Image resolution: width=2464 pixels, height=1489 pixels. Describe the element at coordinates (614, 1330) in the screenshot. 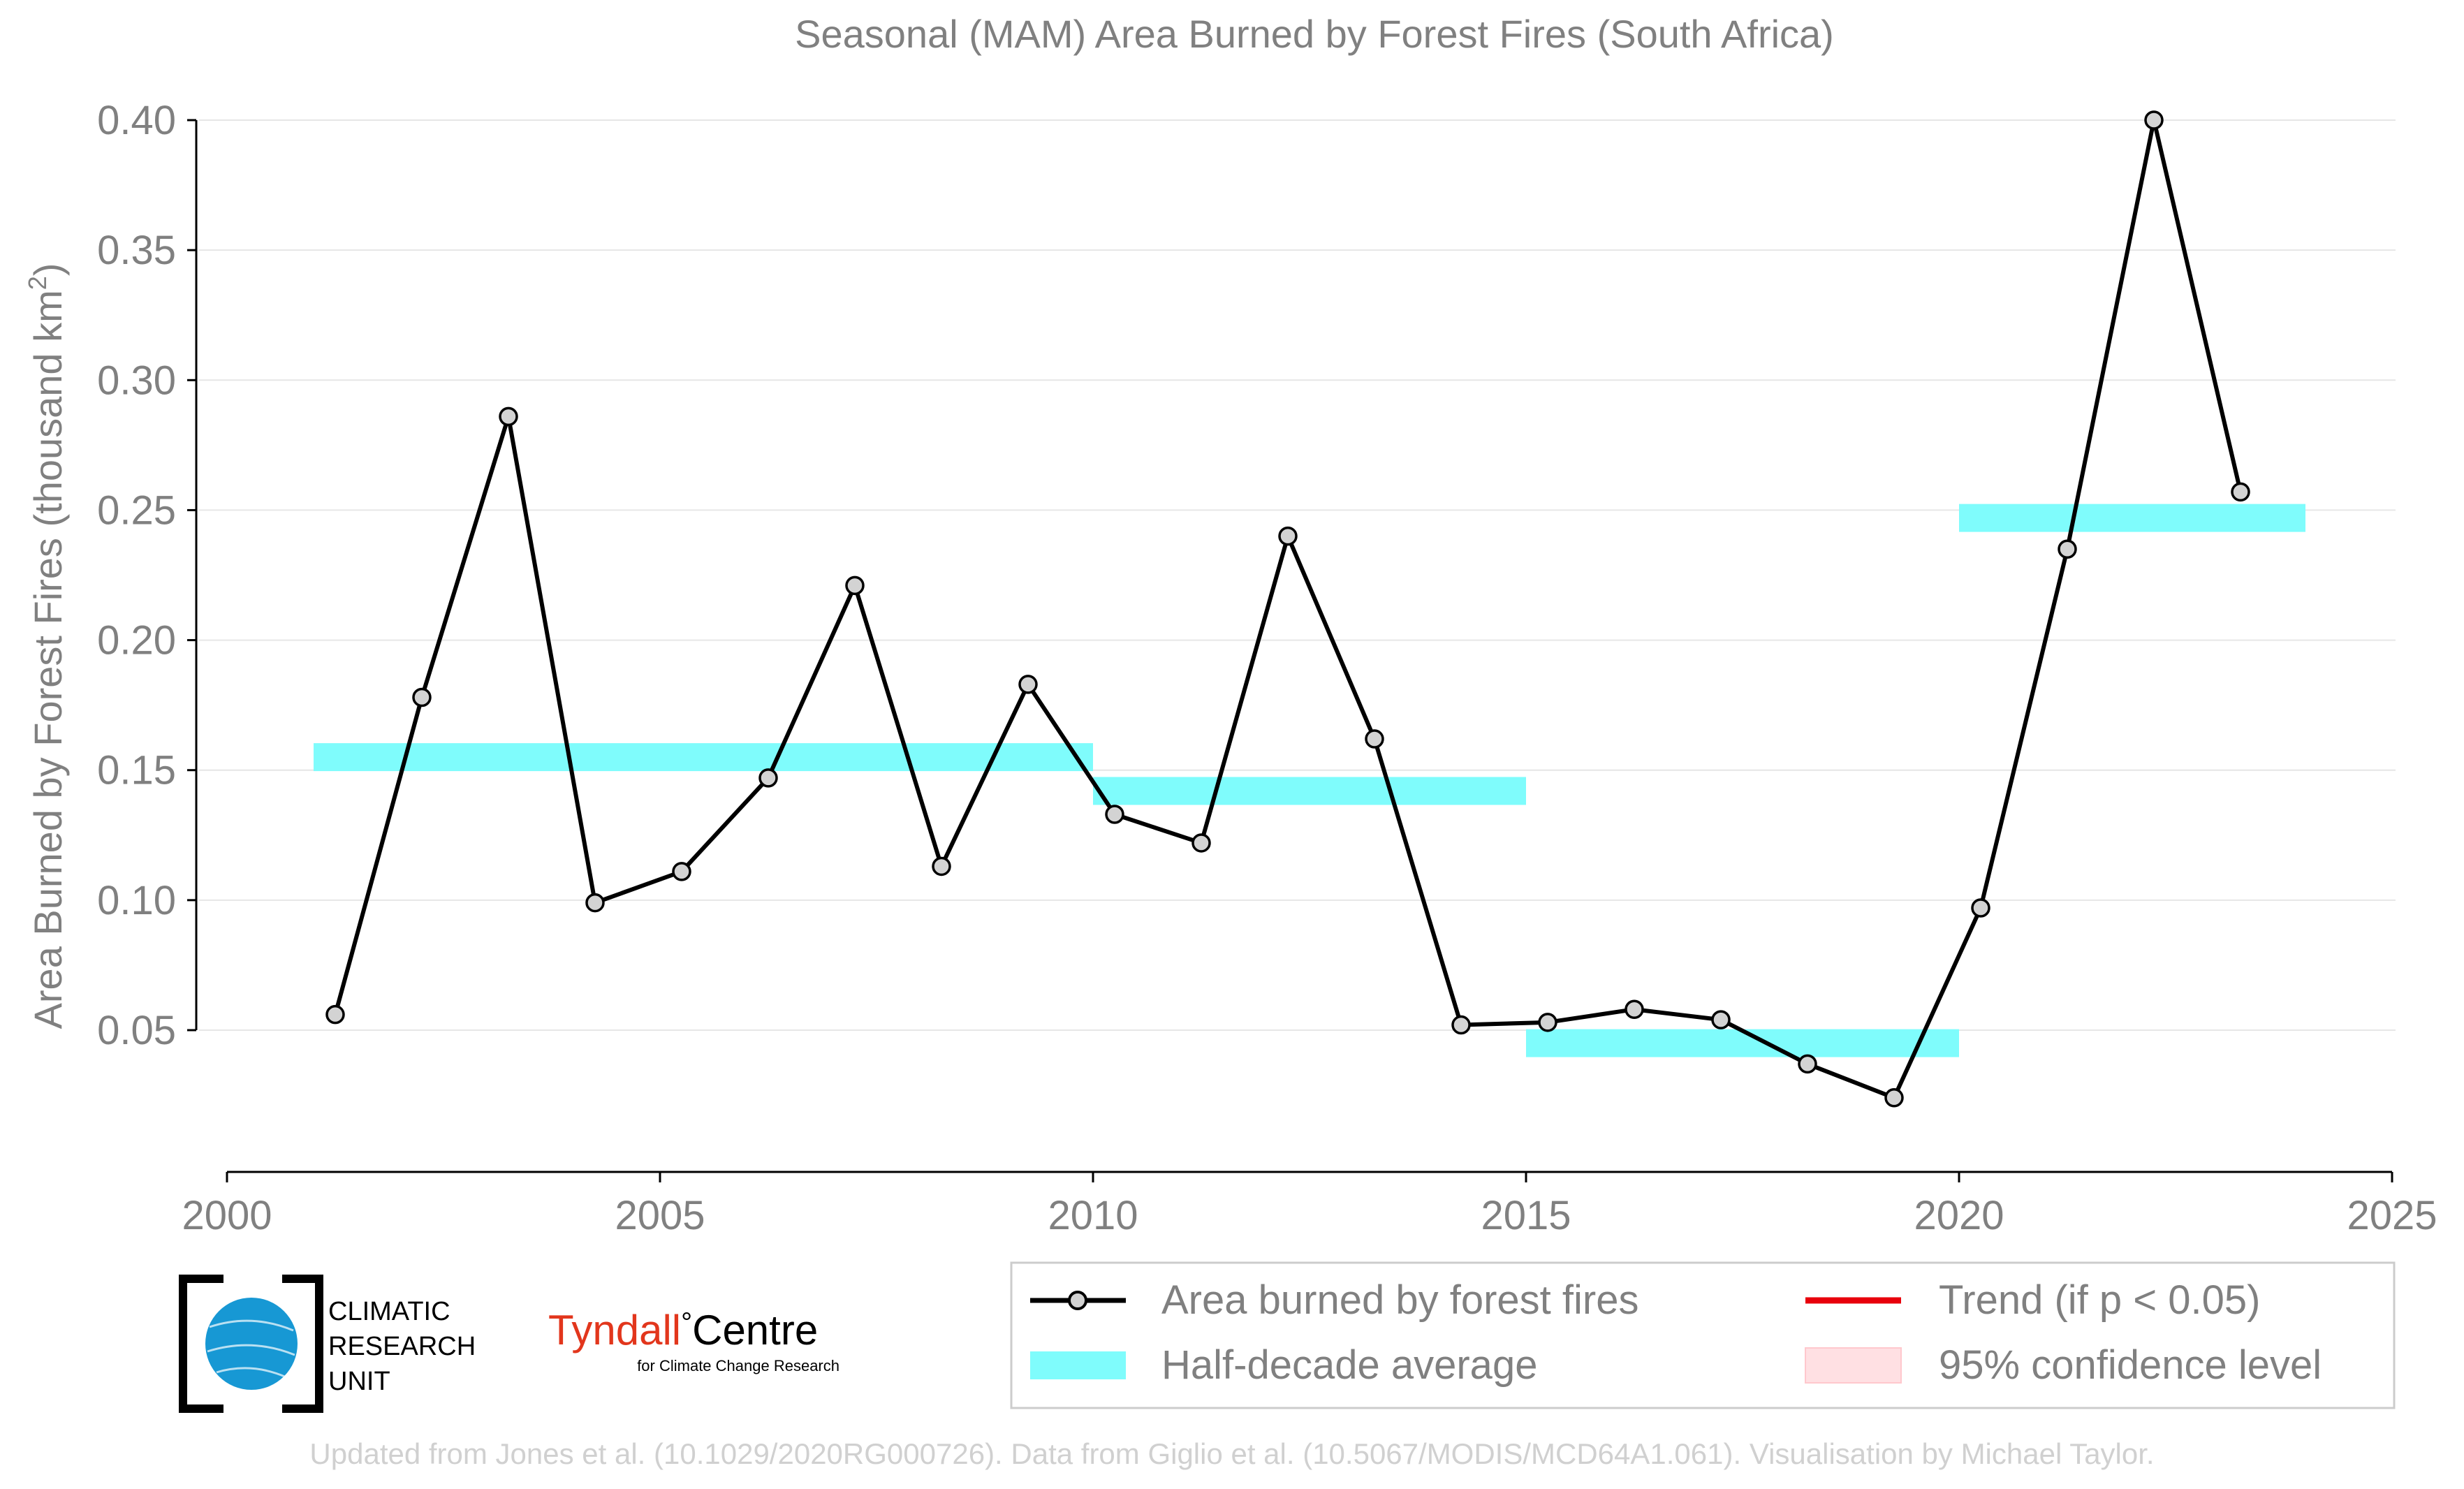

I see `tyndall-logo-name-main: Tyndall` at that location.